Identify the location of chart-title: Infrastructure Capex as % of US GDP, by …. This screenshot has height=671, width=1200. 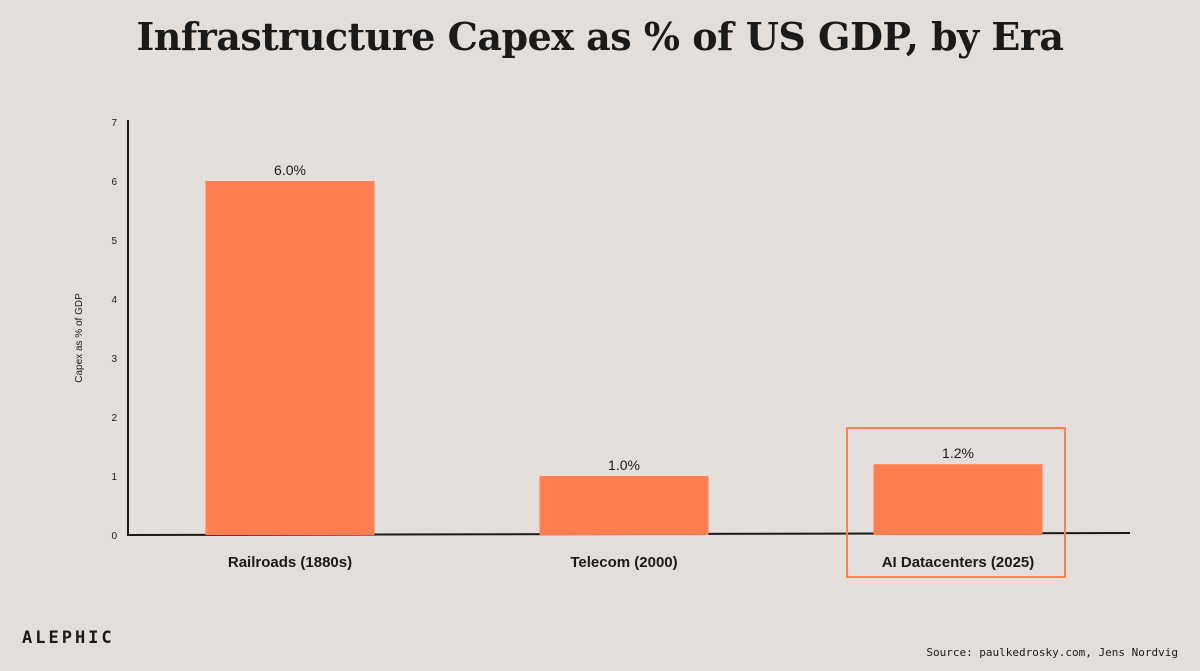
(600, 36).